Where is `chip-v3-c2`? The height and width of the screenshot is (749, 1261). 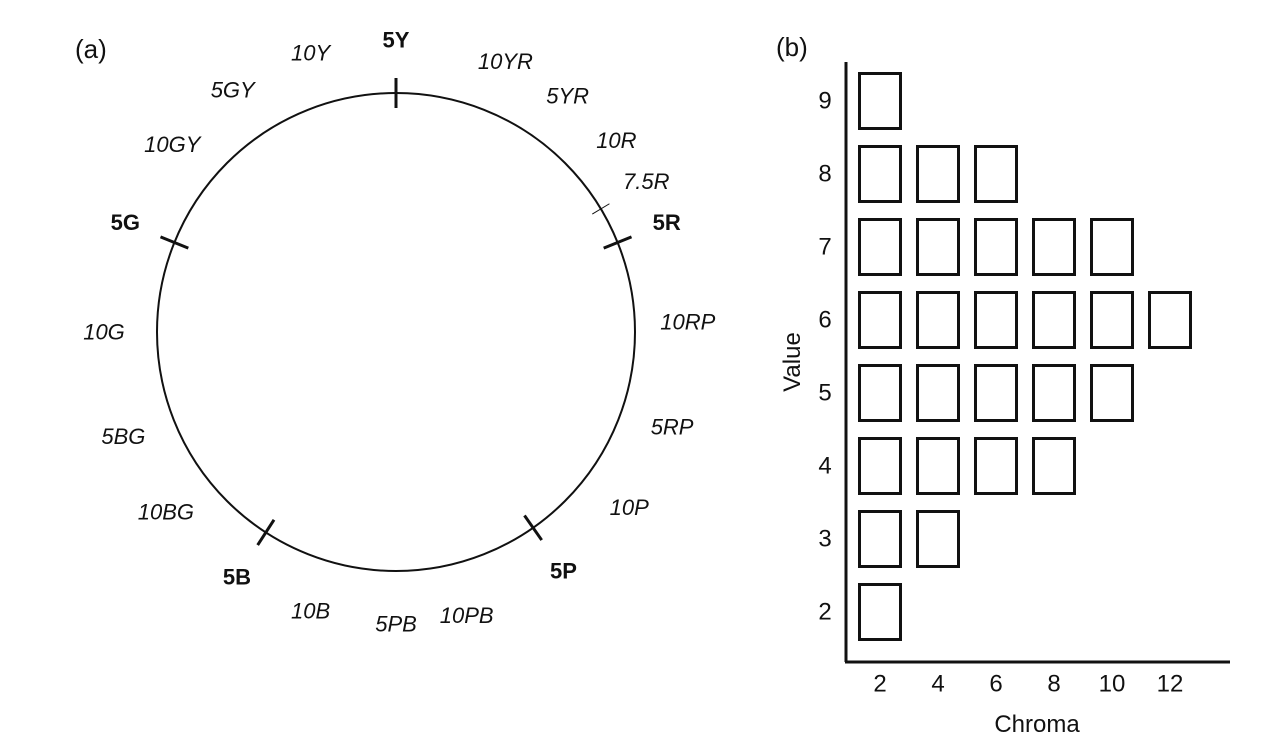 chip-v3-c2 is located at coordinates (880, 539).